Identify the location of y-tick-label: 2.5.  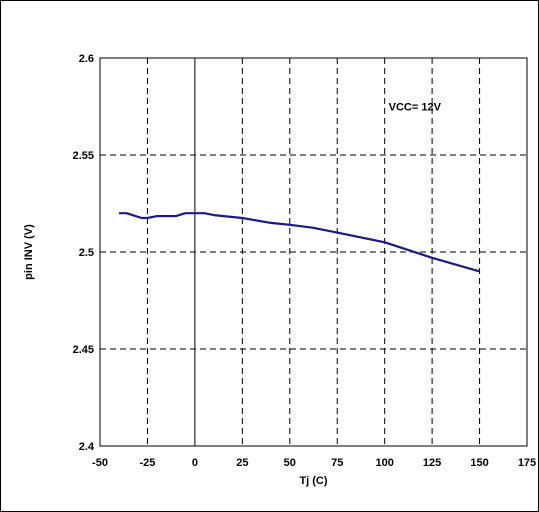
(86, 253).